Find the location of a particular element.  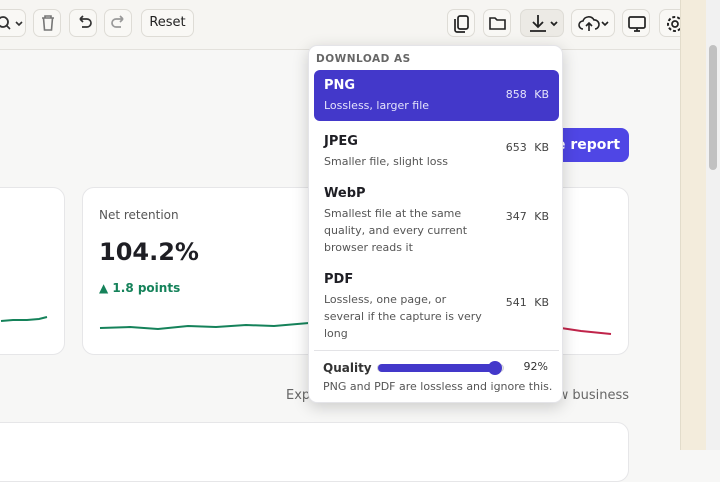

card is located at coordinates (32, 271).